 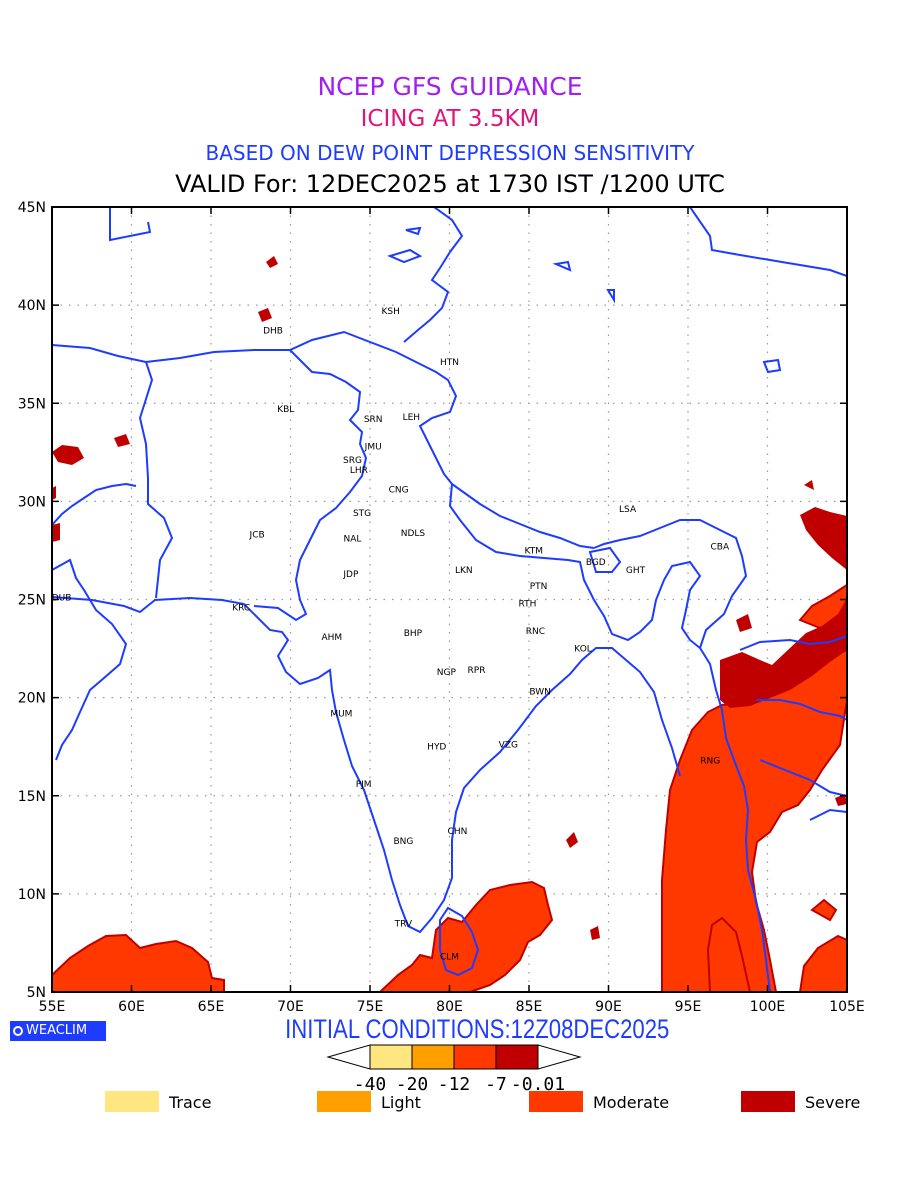 I want to click on station-ptn: PTN, so click(x=539, y=587).